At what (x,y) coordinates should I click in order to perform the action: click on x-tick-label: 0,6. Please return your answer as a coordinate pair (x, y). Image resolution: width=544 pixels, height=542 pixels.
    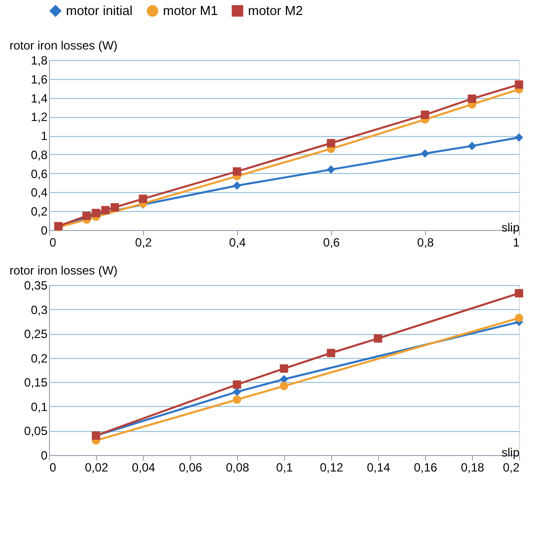
    Looking at the image, I should click on (331, 243).